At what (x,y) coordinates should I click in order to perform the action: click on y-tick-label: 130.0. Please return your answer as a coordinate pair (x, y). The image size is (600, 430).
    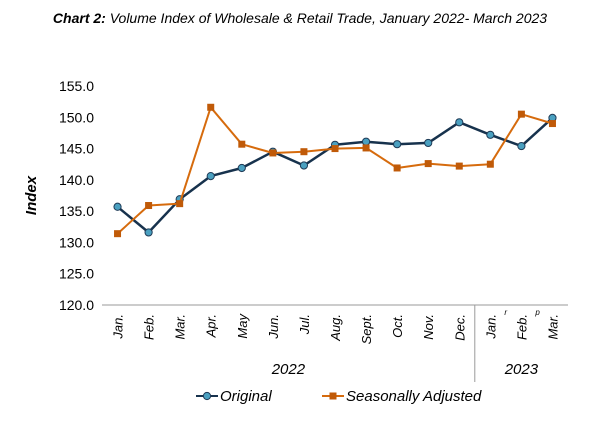
    Looking at the image, I should click on (76, 242).